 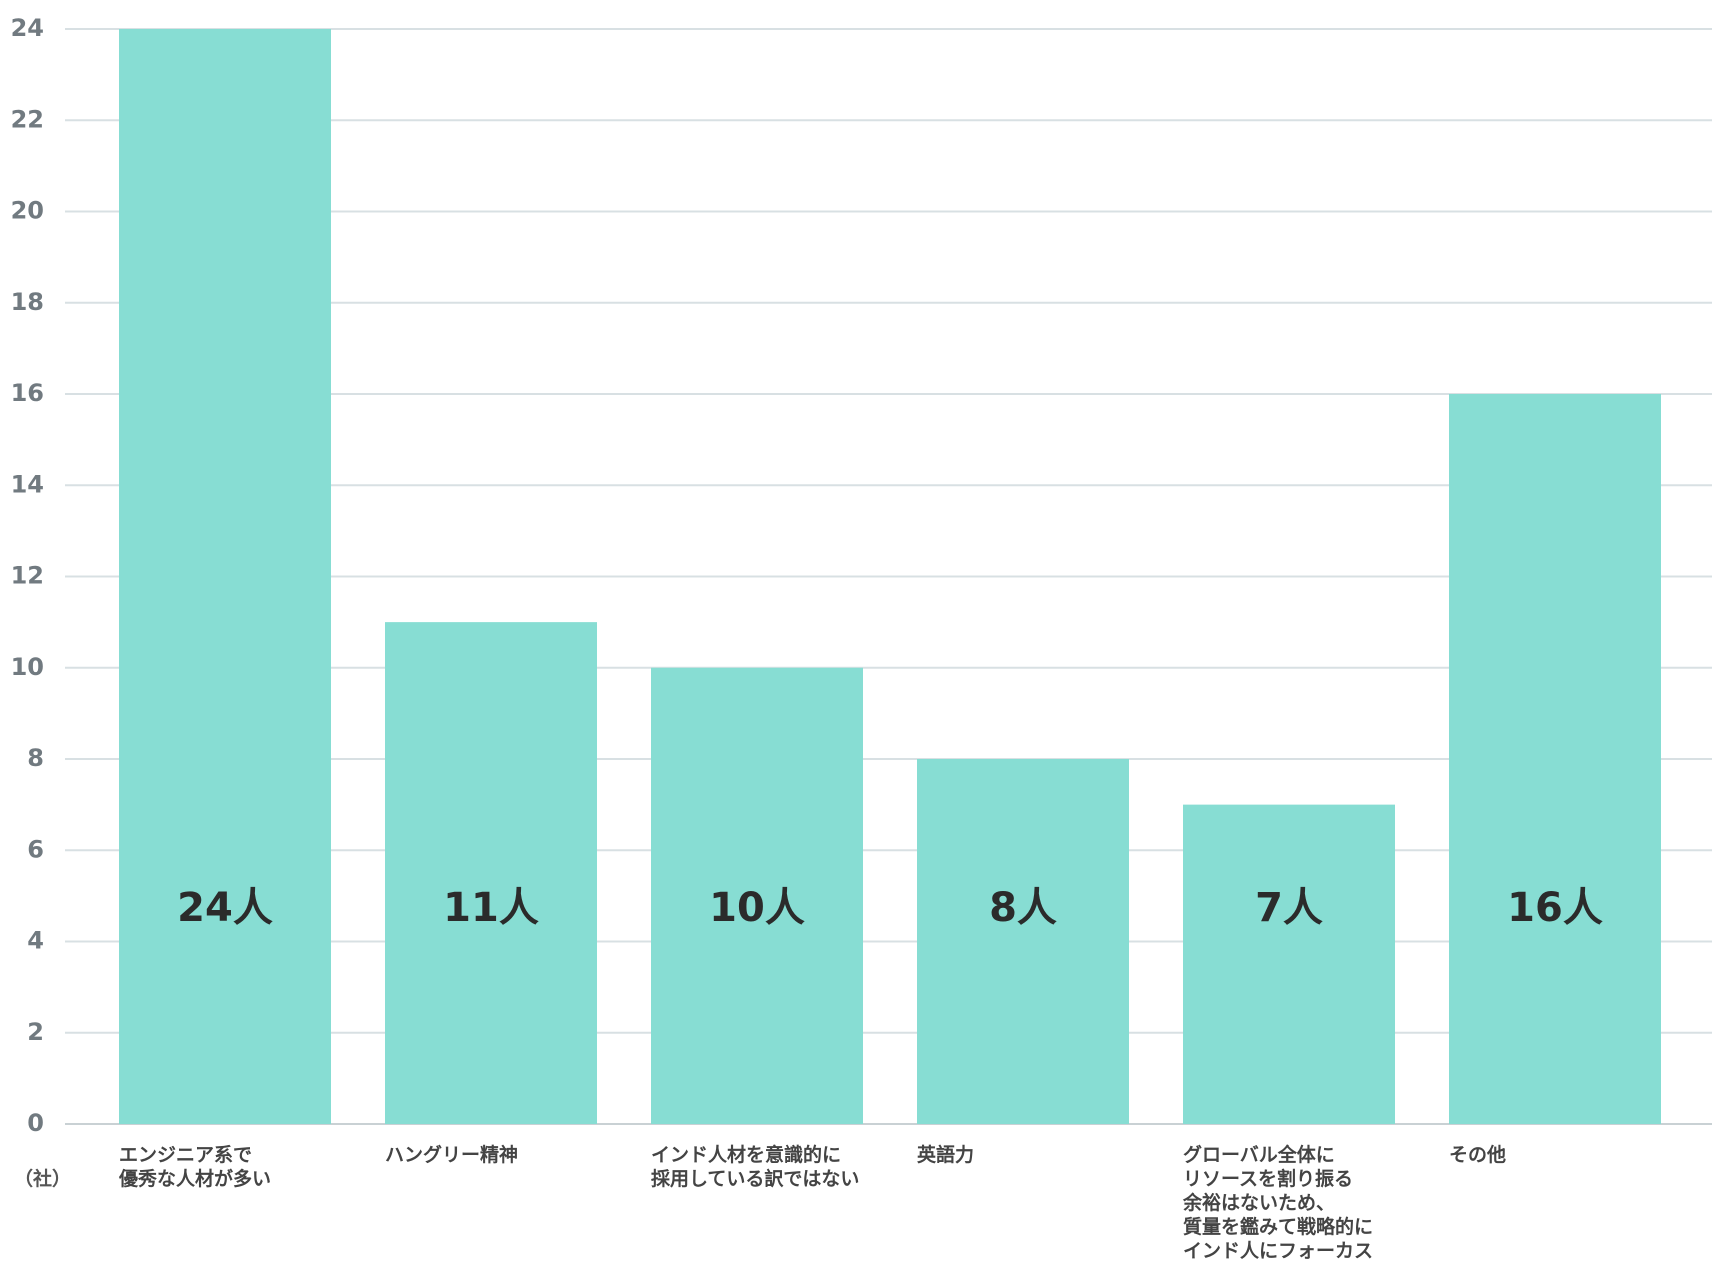 I want to click on bar-value-label: 11人, so click(x=491, y=908).